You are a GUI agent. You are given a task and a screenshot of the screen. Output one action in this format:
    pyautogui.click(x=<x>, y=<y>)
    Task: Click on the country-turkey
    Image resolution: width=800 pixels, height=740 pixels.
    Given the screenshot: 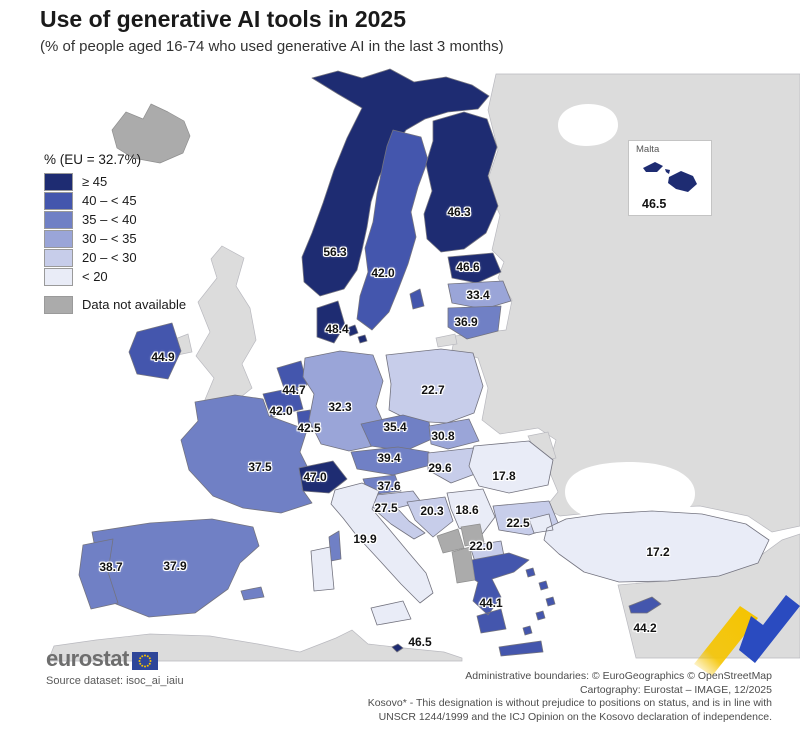 What is the action you would take?
    pyautogui.click(x=649, y=546)
    